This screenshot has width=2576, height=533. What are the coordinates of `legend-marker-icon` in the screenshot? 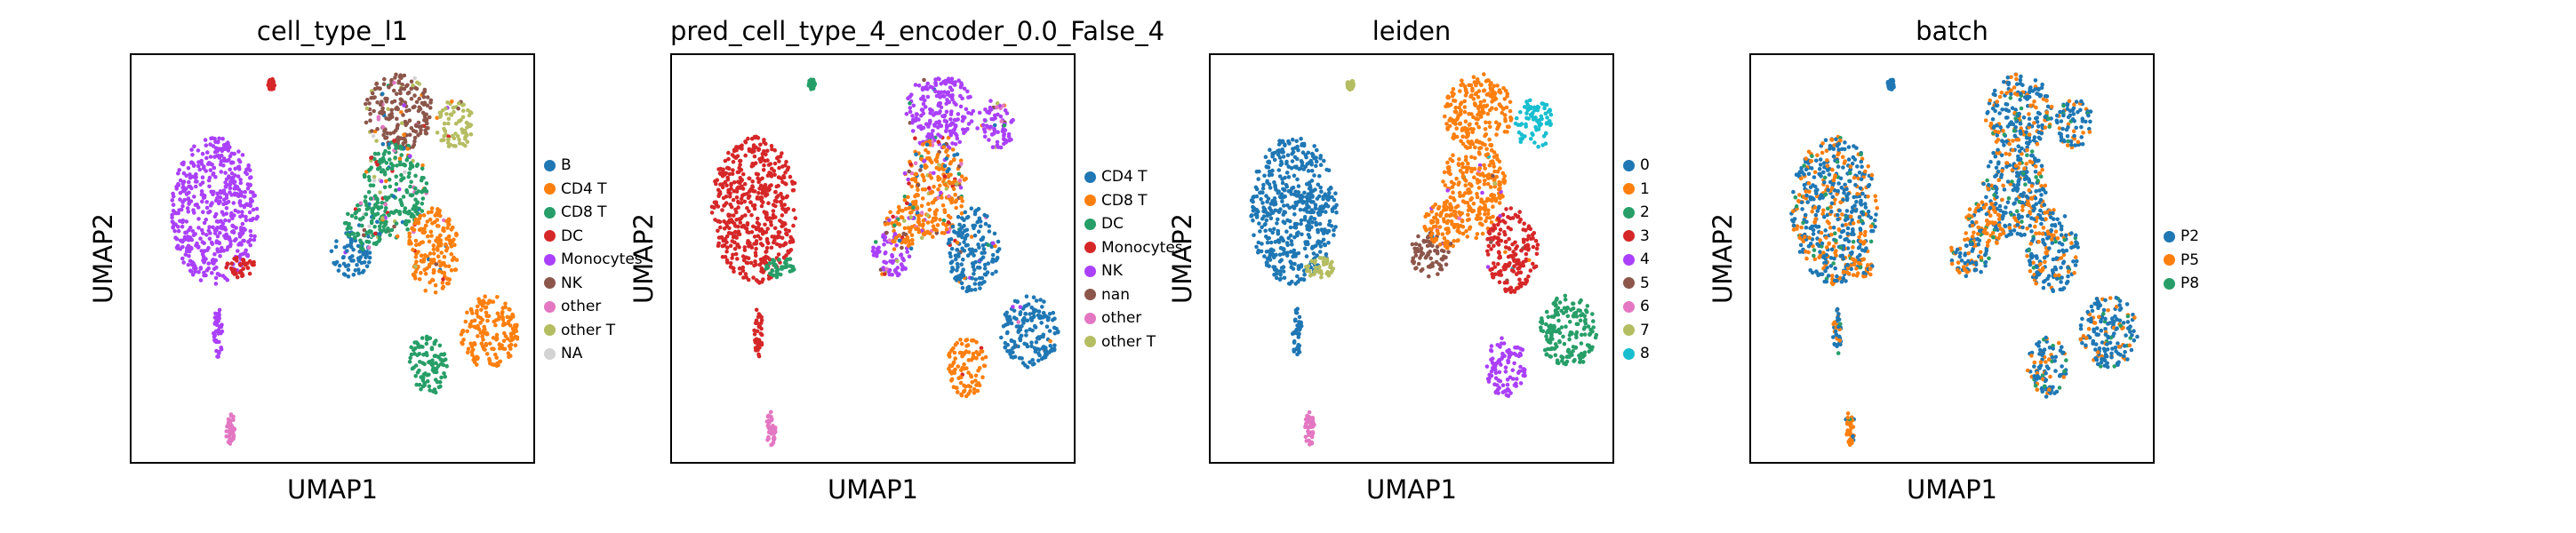 It's located at (550, 212).